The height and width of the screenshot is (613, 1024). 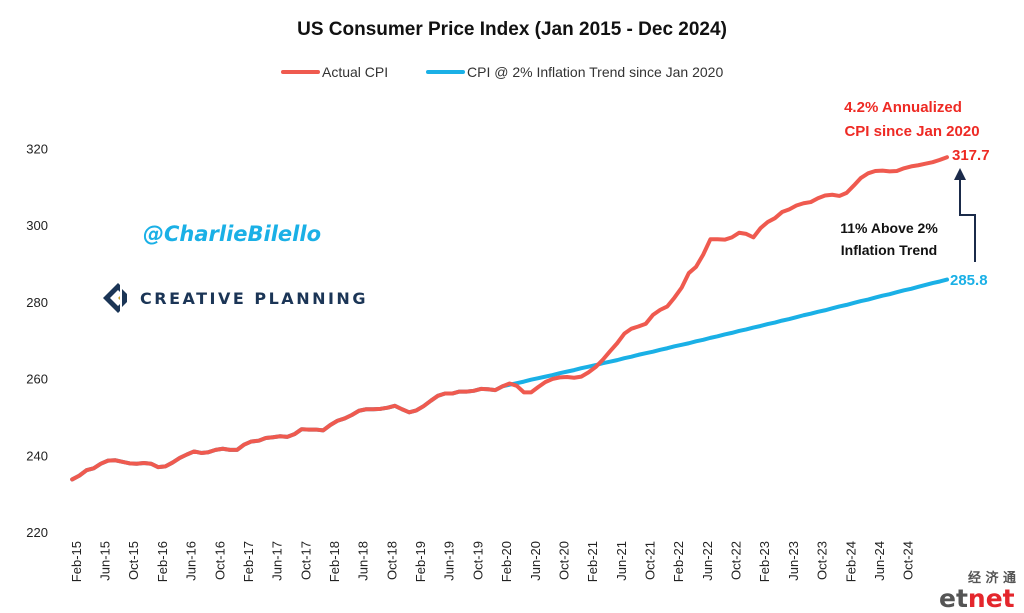 What do you see at coordinates (105, 561) in the screenshot?
I see `x-tick-label: Jun-15` at bounding box center [105, 561].